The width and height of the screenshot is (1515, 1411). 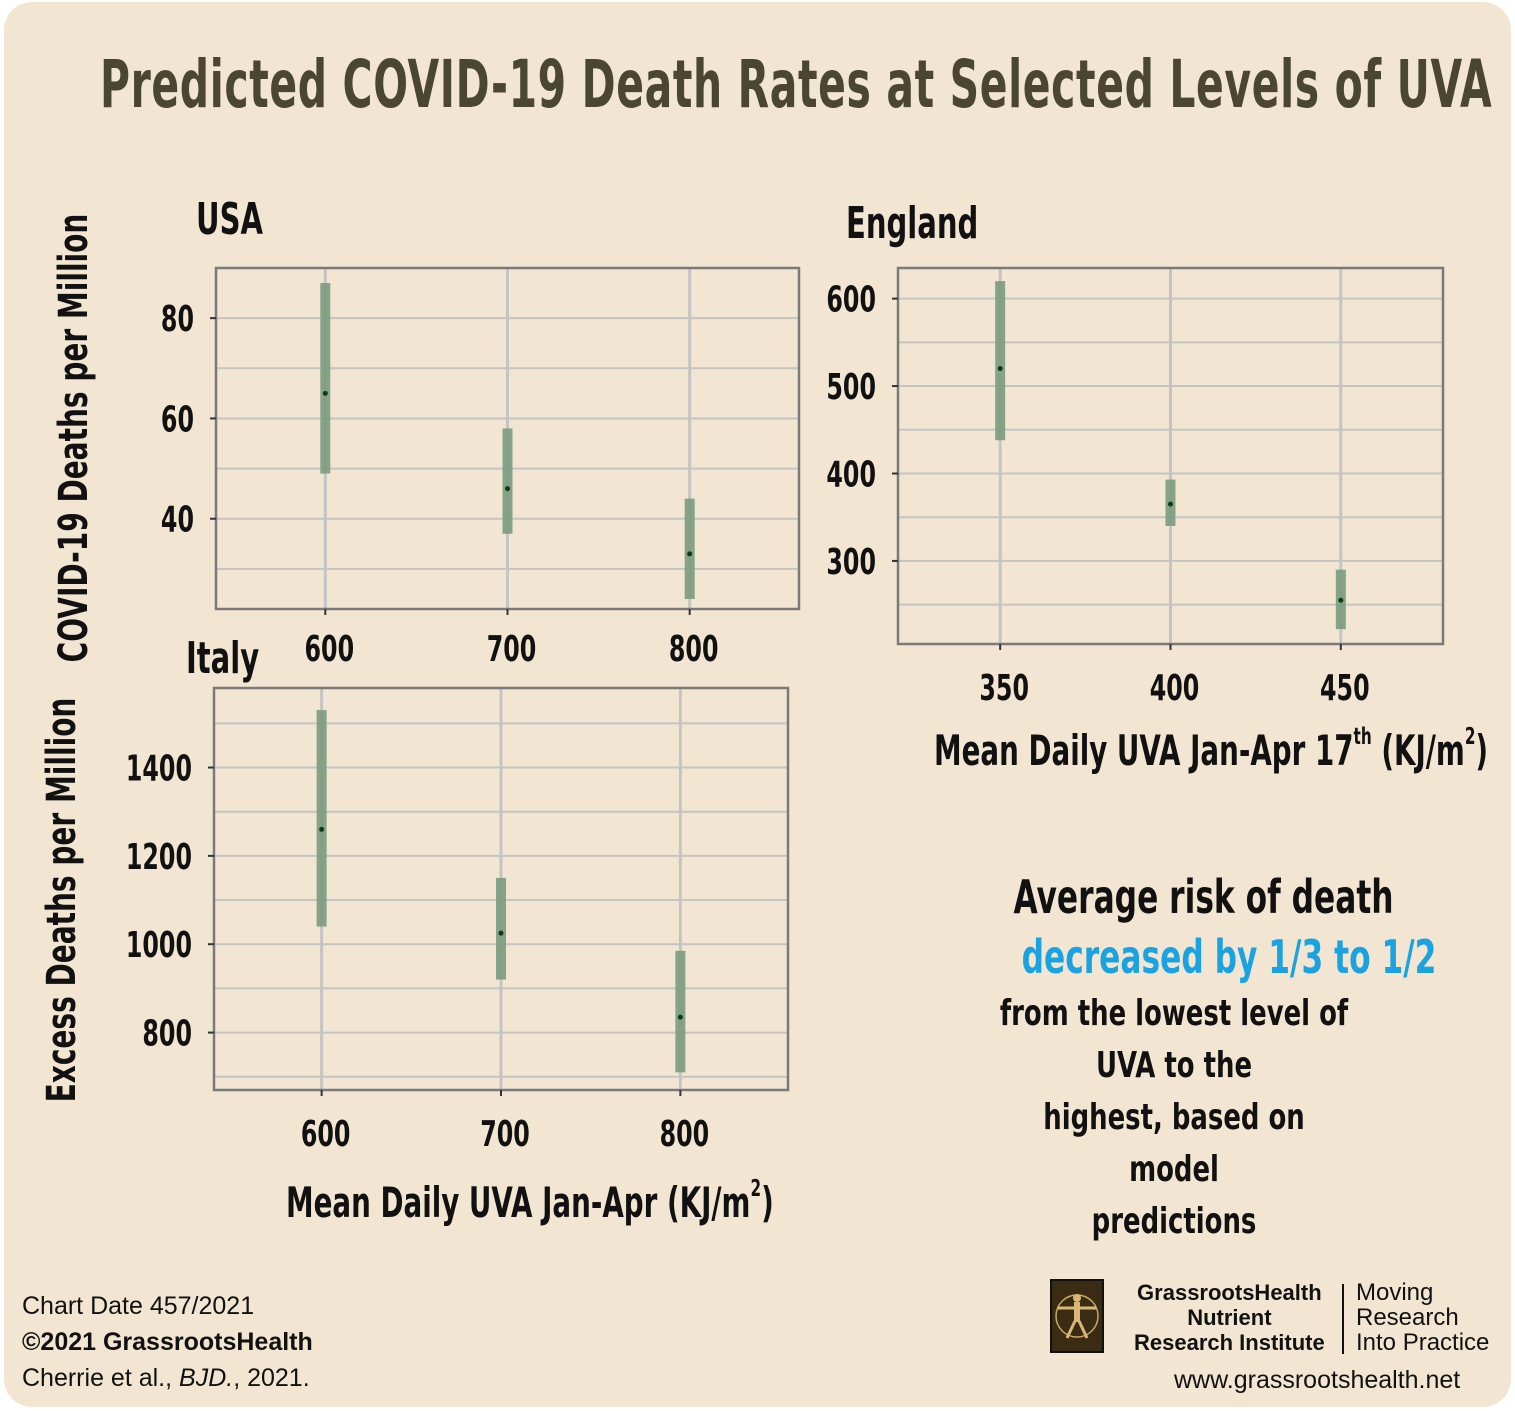 What do you see at coordinates (685, 1134) in the screenshot?
I see `italy-xtick-label-2: 800` at bounding box center [685, 1134].